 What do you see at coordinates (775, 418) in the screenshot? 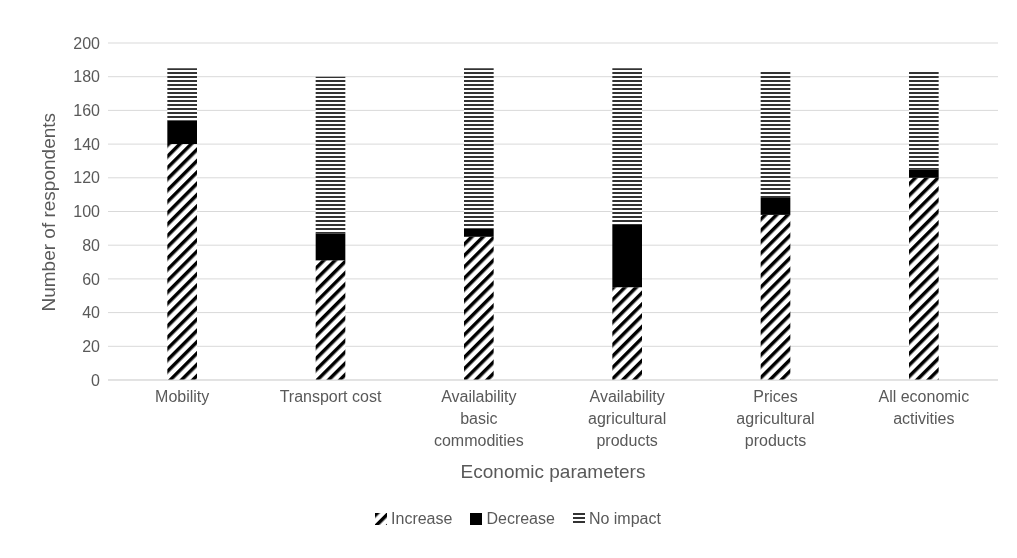
I see `x-tick-label: Prices agricultural products` at bounding box center [775, 418].